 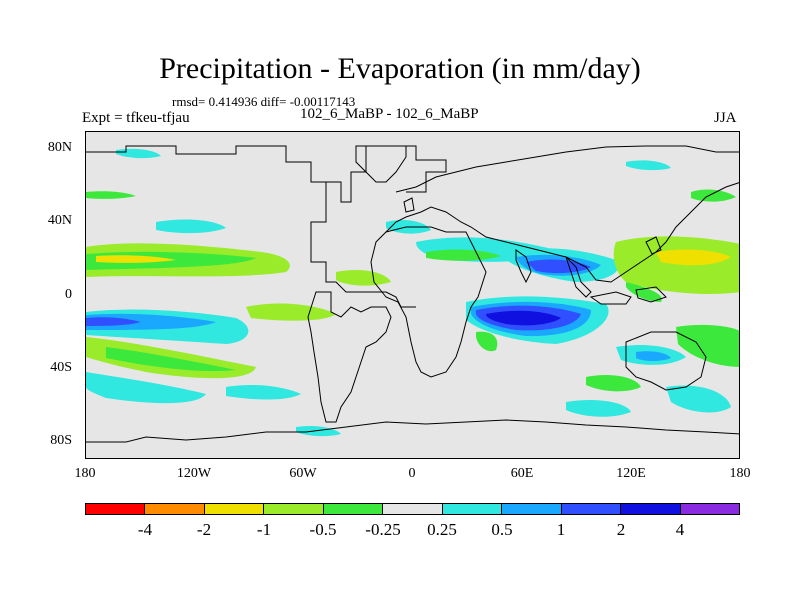 What do you see at coordinates (59, 220) in the screenshot?
I see `lat-label: 40N` at bounding box center [59, 220].